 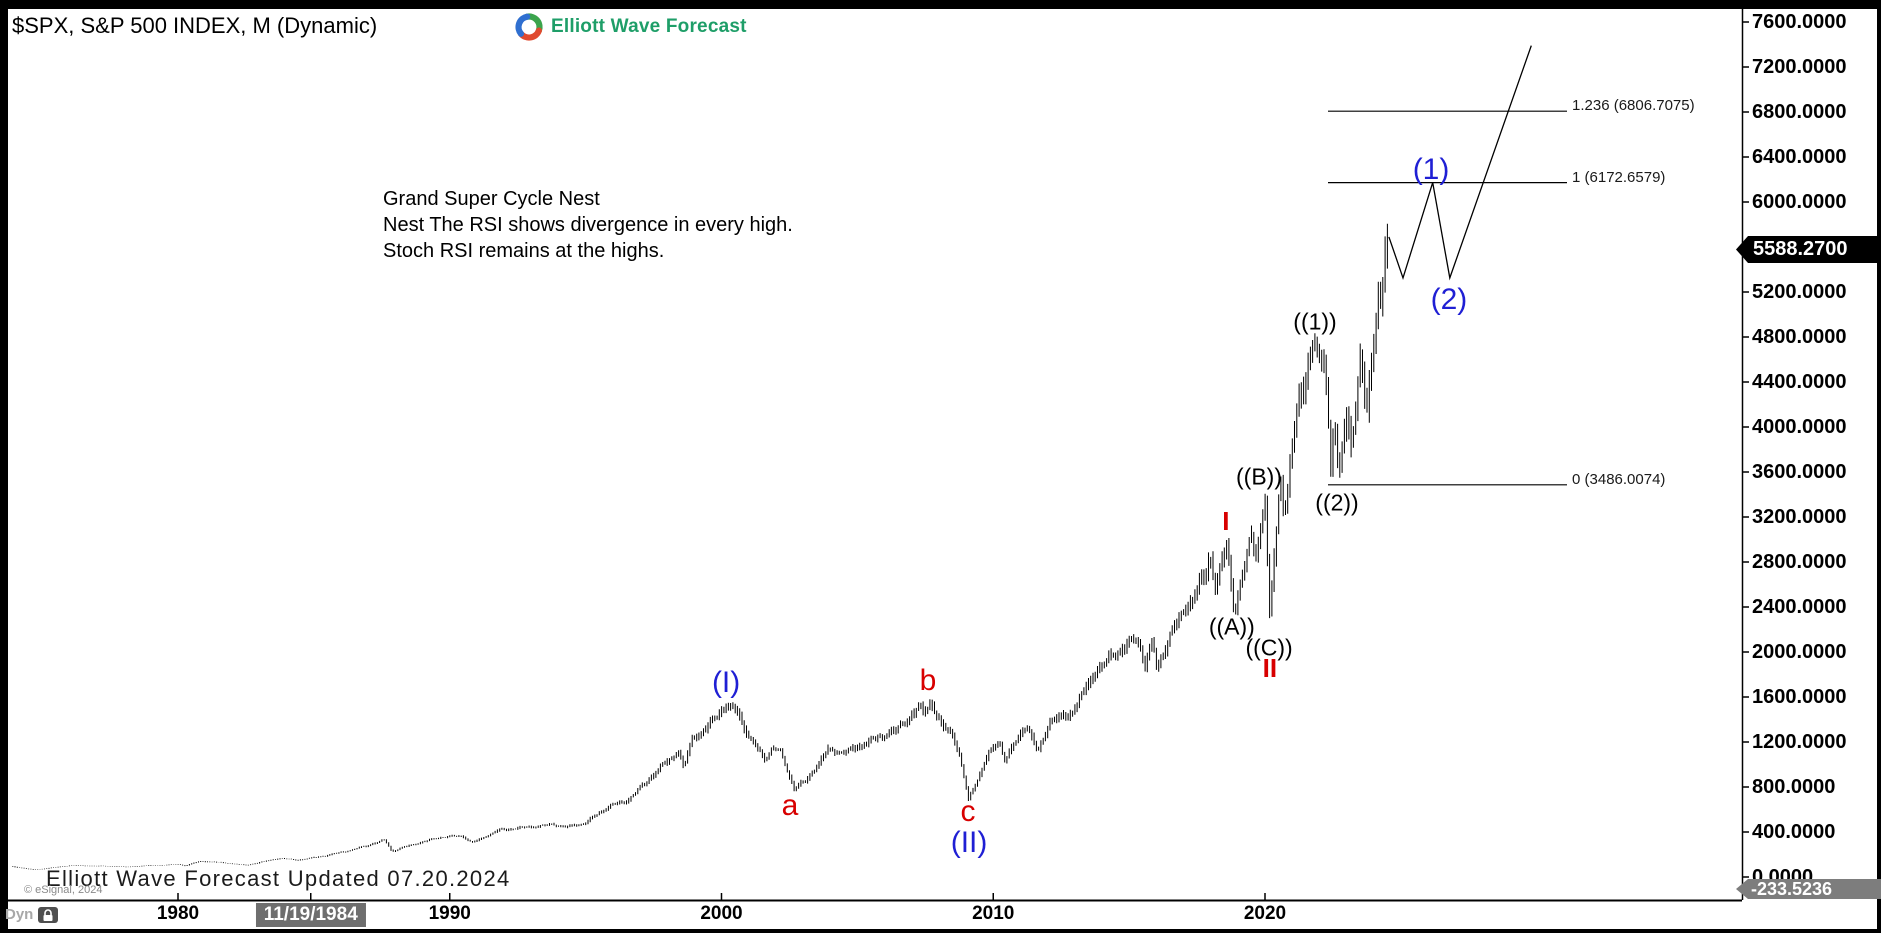 What do you see at coordinates (1265, 913) in the screenshot?
I see `time-axis-label: 2020` at bounding box center [1265, 913].